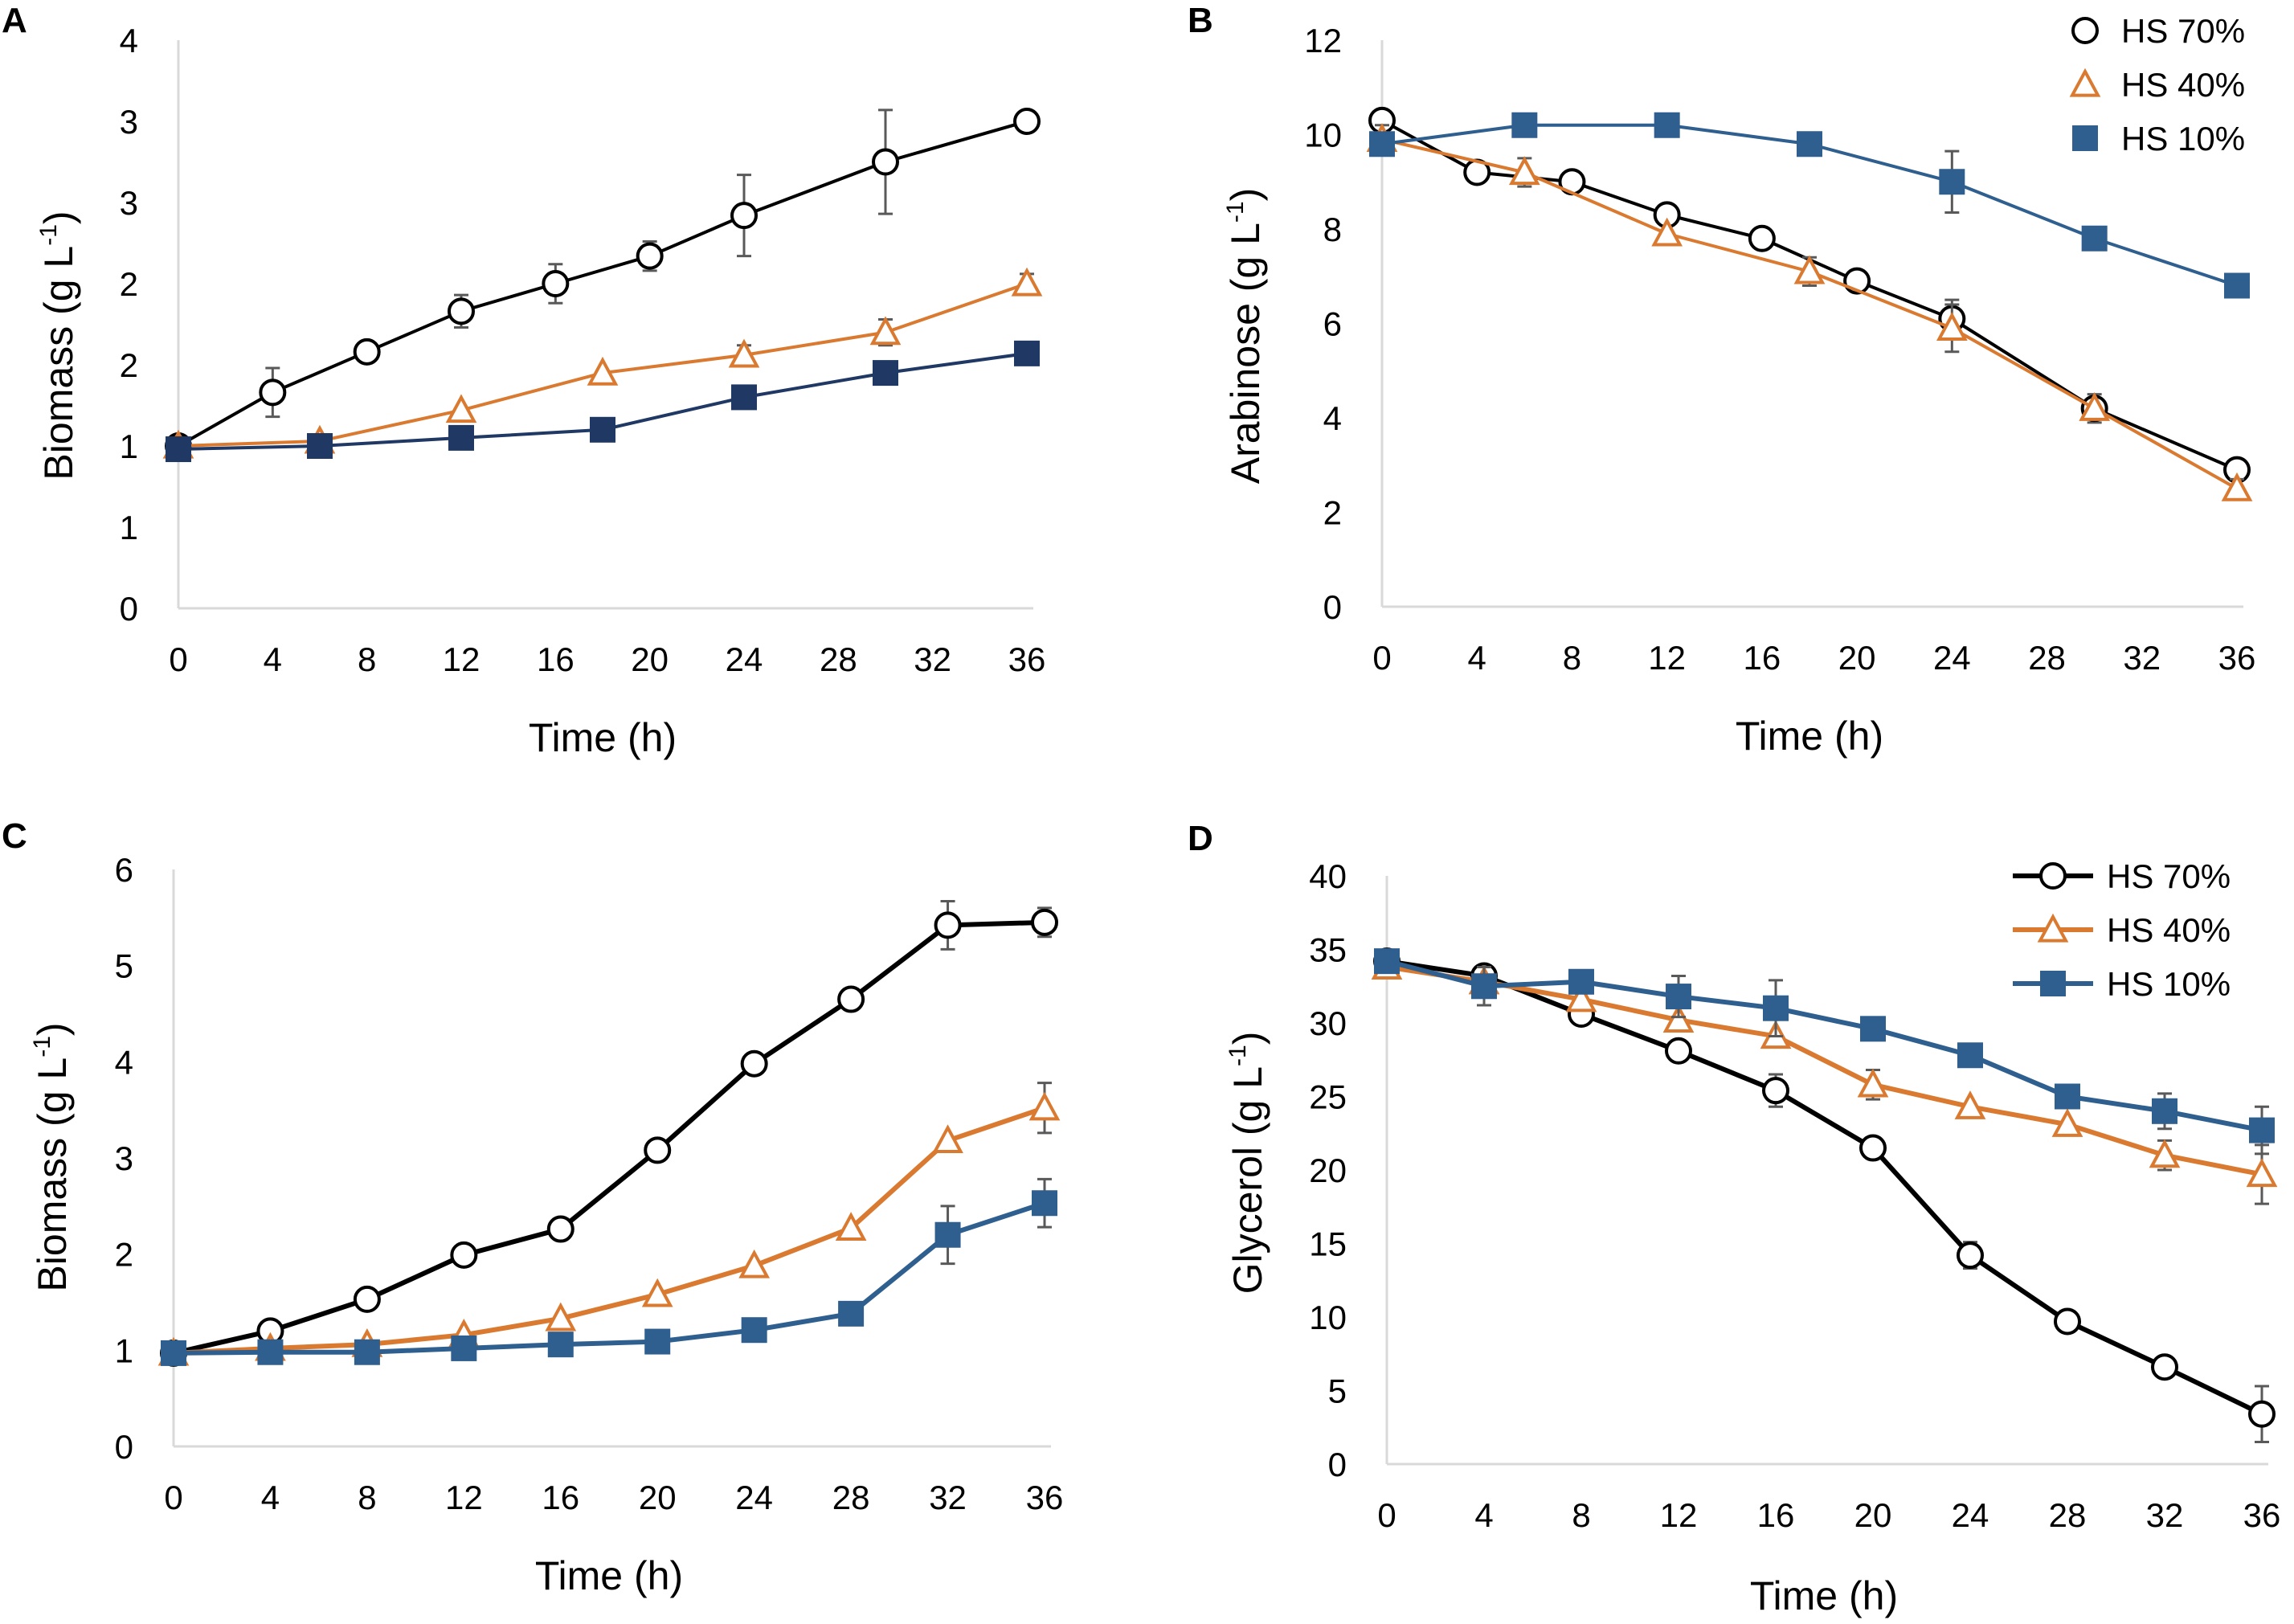 This screenshot has width=2294, height=1624. What do you see at coordinates (1328, 1170) in the screenshot?
I see `y-tick-label: 20` at bounding box center [1328, 1170].